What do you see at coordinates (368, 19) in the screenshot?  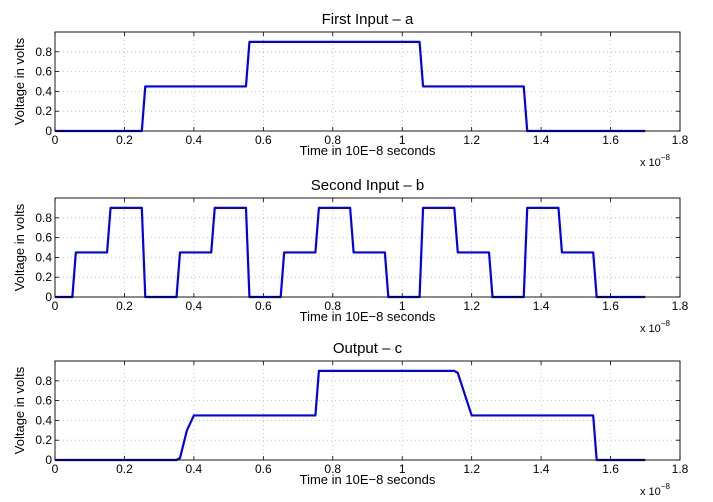 I see `chart-title: First Input – a` at bounding box center [368, 19].